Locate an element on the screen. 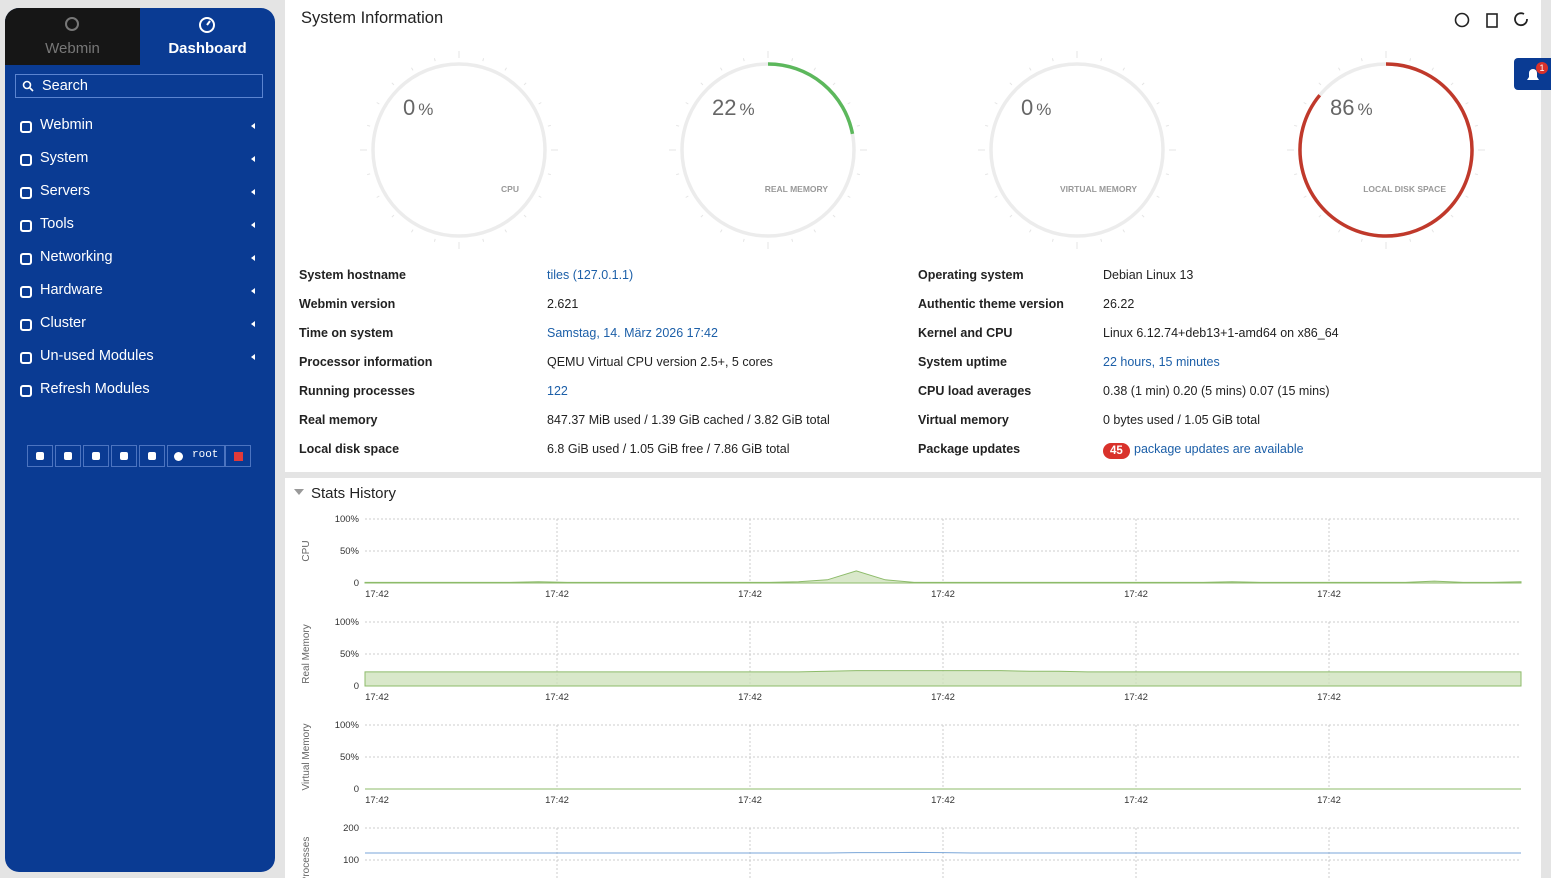  tab-dashboard: Dashboard is located at coordinates (207, 48).